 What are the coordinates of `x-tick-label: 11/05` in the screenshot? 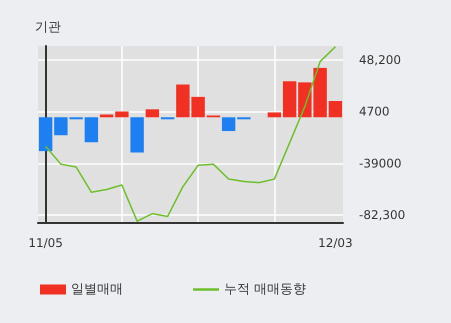 It's located at (45, 243).